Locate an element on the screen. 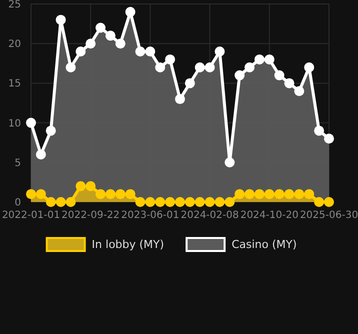 This screenshot has height=334, width=358. x-tick-label: 2025-06-30 is located at coordinates (329, 215).